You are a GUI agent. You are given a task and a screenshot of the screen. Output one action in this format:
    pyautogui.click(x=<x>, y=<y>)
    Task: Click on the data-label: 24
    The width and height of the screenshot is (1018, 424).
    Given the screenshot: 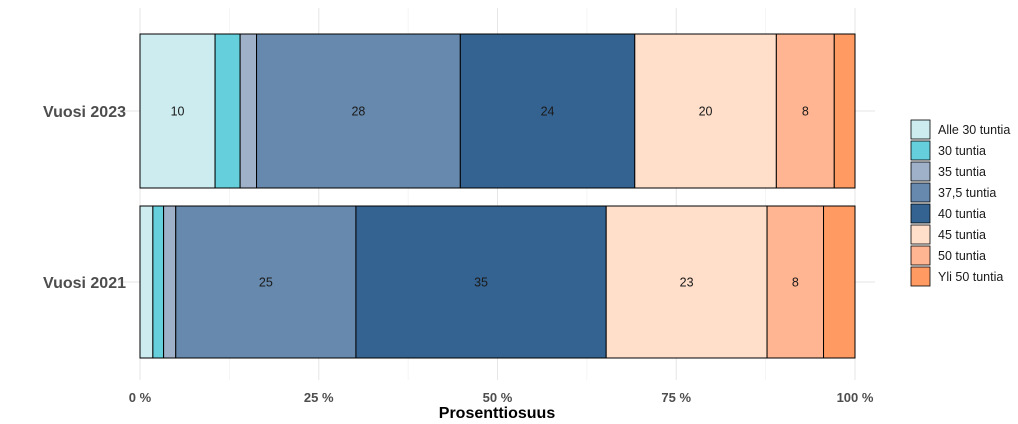 What is the action you would take?
    pyautogui.click(x=548, y=112)
    